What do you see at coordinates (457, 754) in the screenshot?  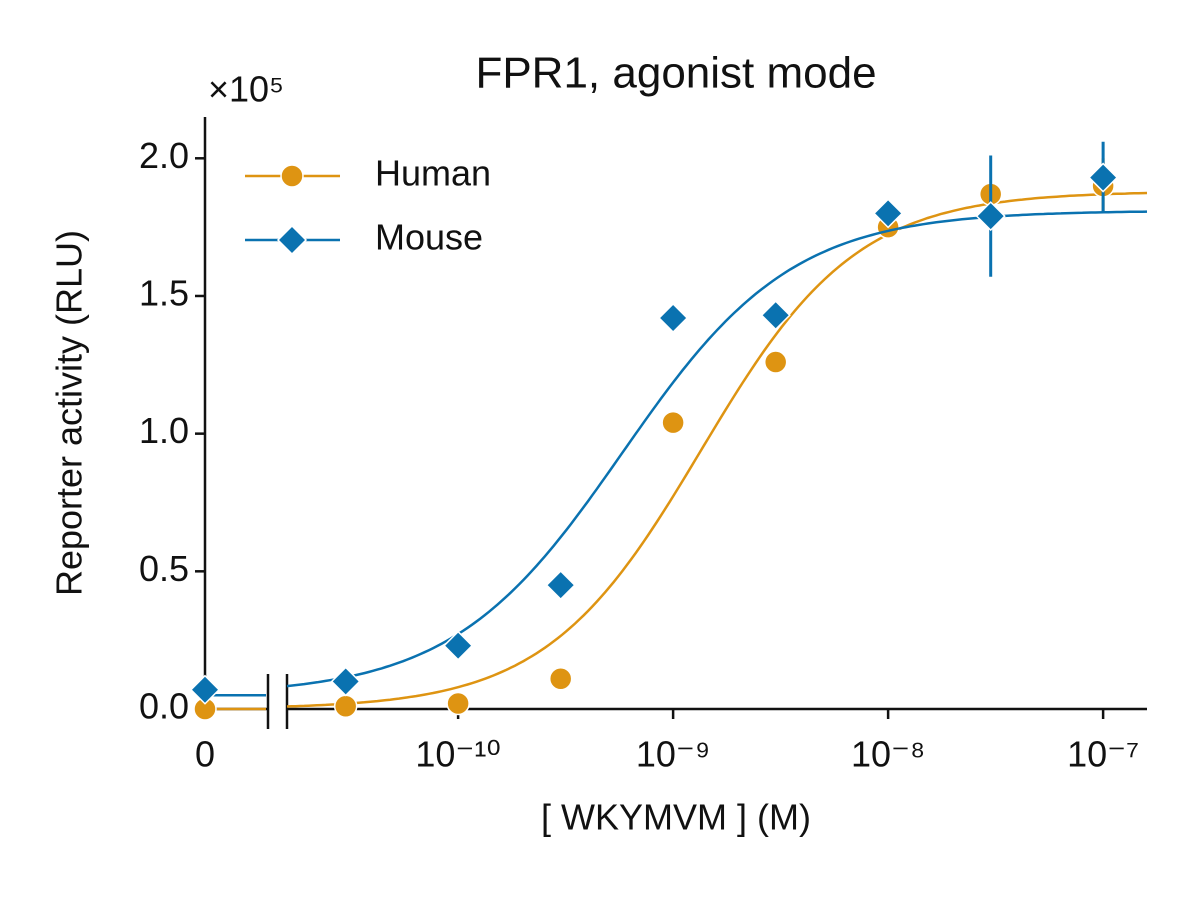 I see `x-tick-label: 10⁻¹⁰` at bounding box center [457, 754].